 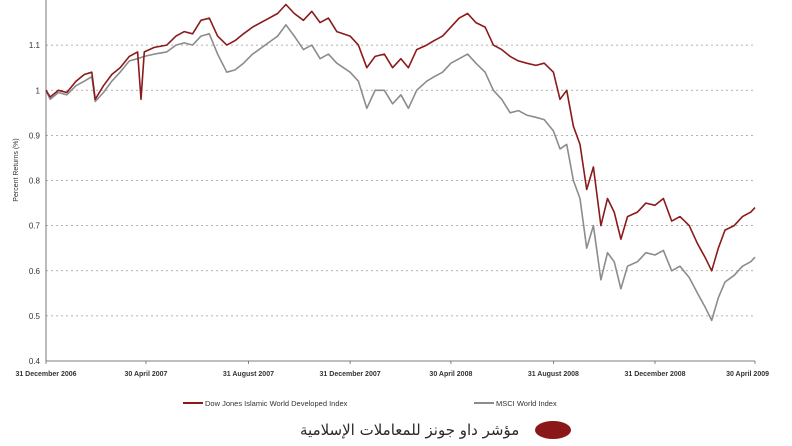 What do you see at coordinates (35, 226) in the screenshot?
I see `y-tick-label-3: 0.7` at bounding box center [35, 226].